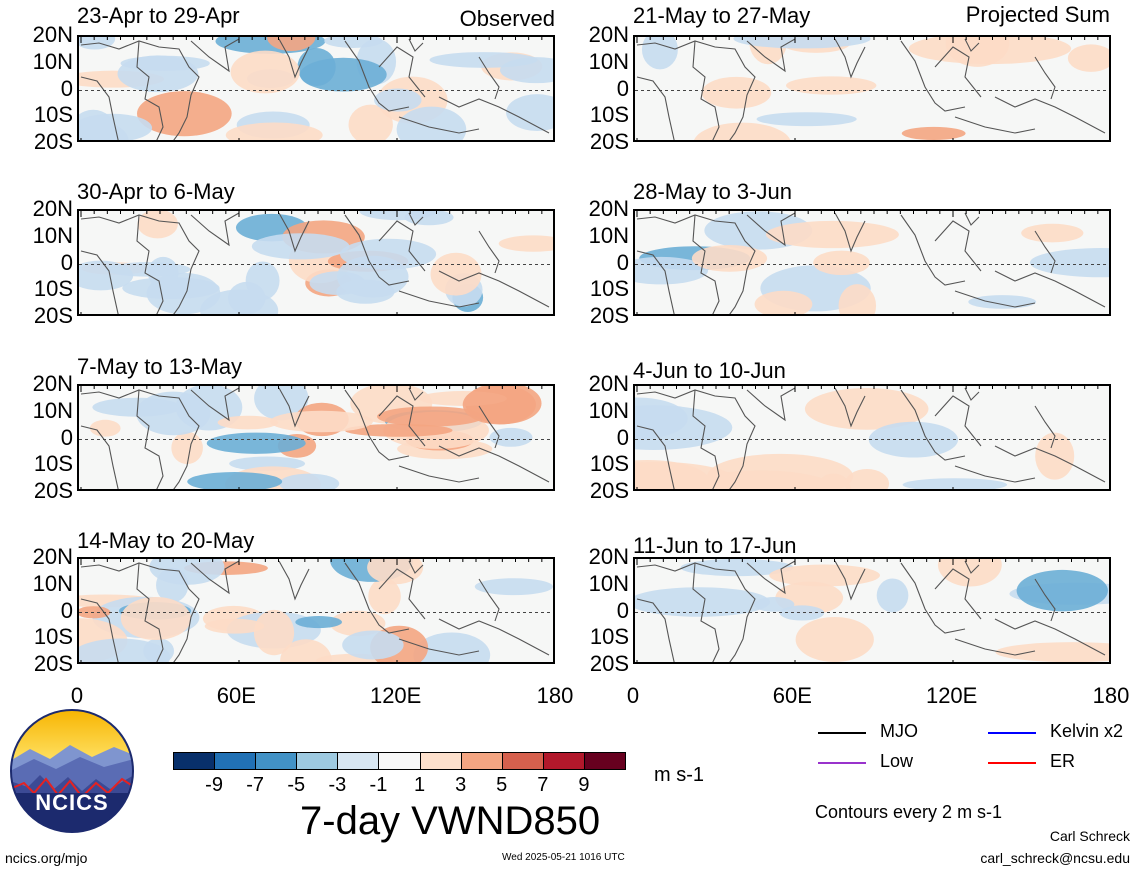 This screenshot has height=872, width=1135. I want to click on legend-label: ER, so click(1063, 761).